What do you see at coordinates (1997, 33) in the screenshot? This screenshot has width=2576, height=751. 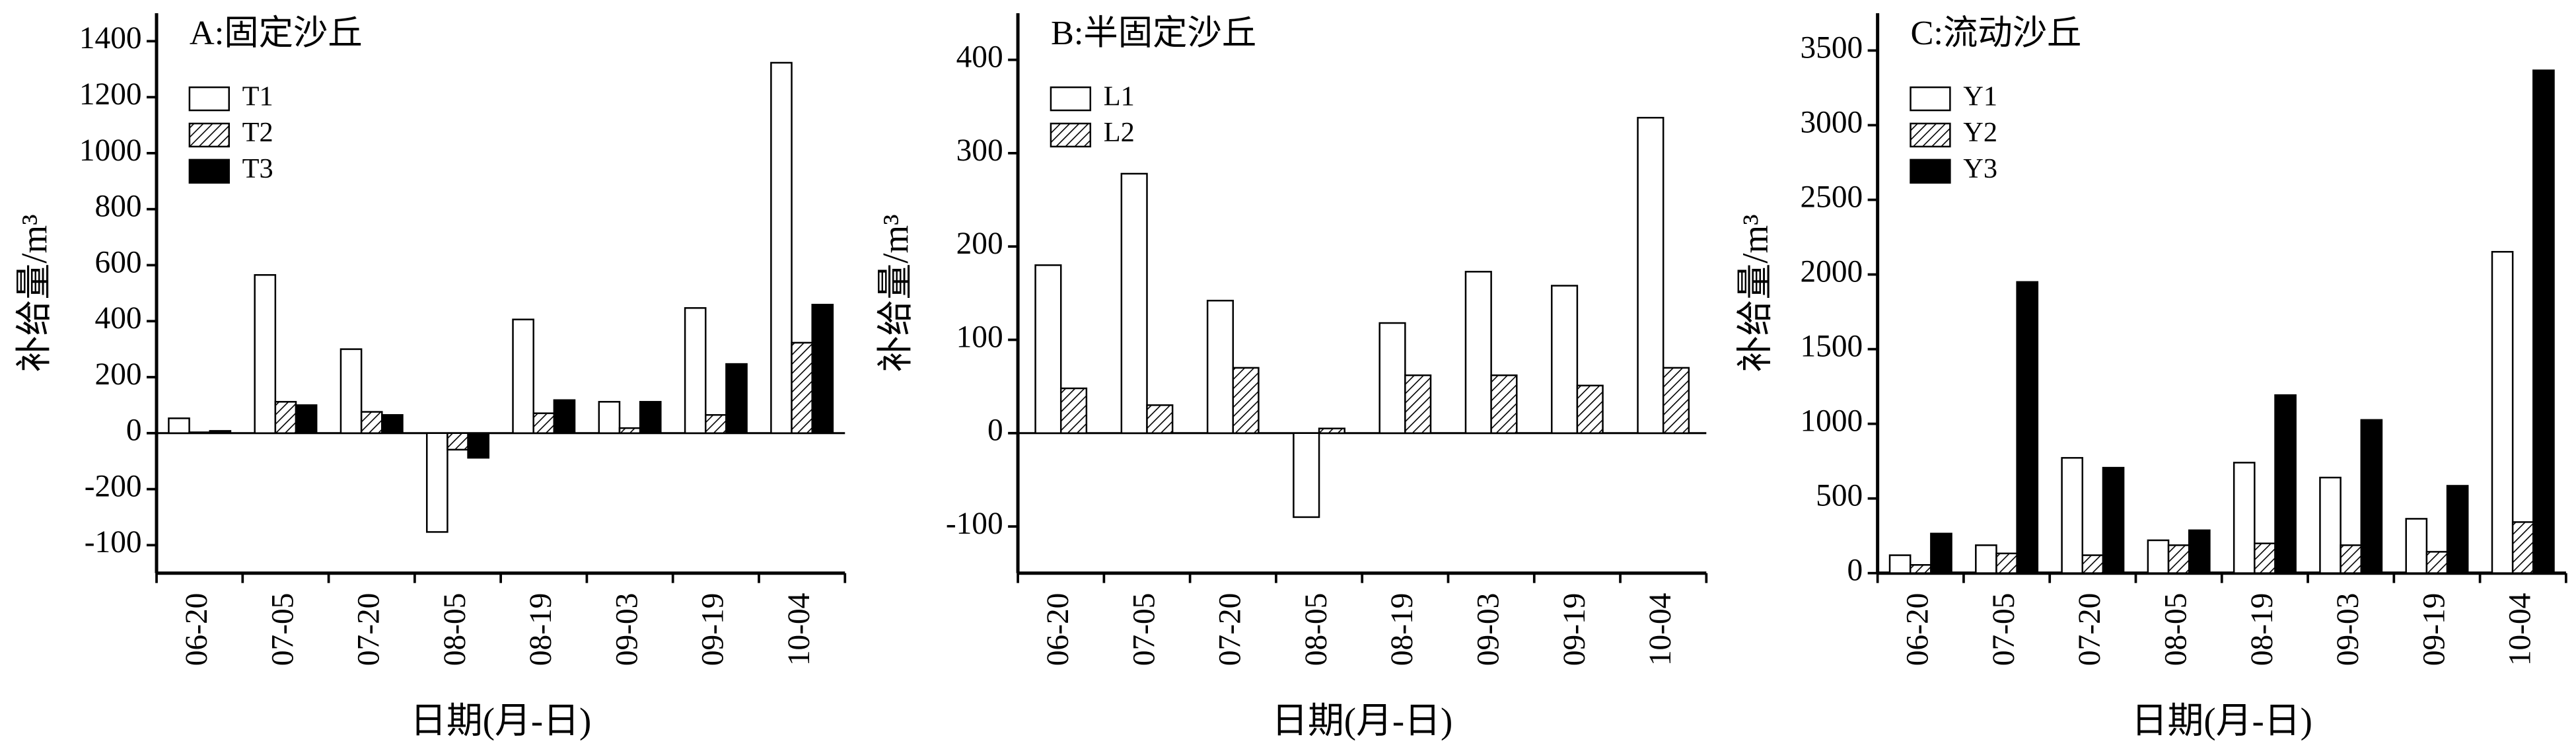 I see `panel-title: C:流动沙丘` at bounding box center [1997, 33].